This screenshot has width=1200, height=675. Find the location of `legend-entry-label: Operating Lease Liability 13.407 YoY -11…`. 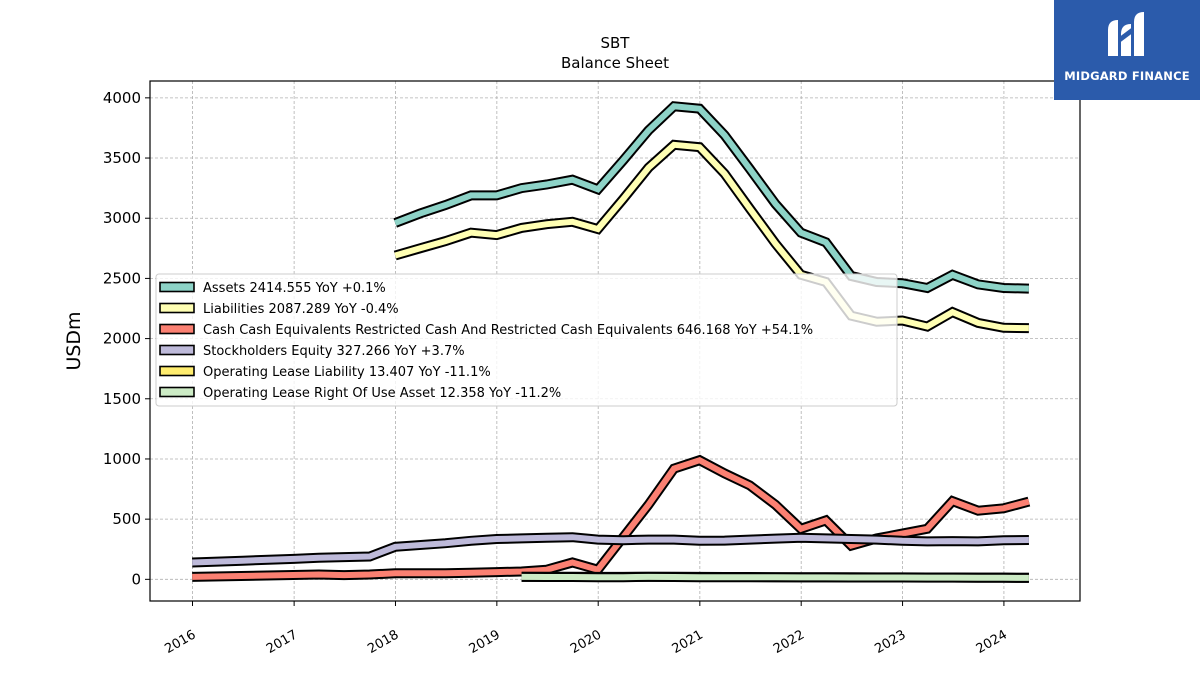

legend-entry-label: Operating Lease Liability 13.407 YoY -11… is located at coordinates (347, 372).